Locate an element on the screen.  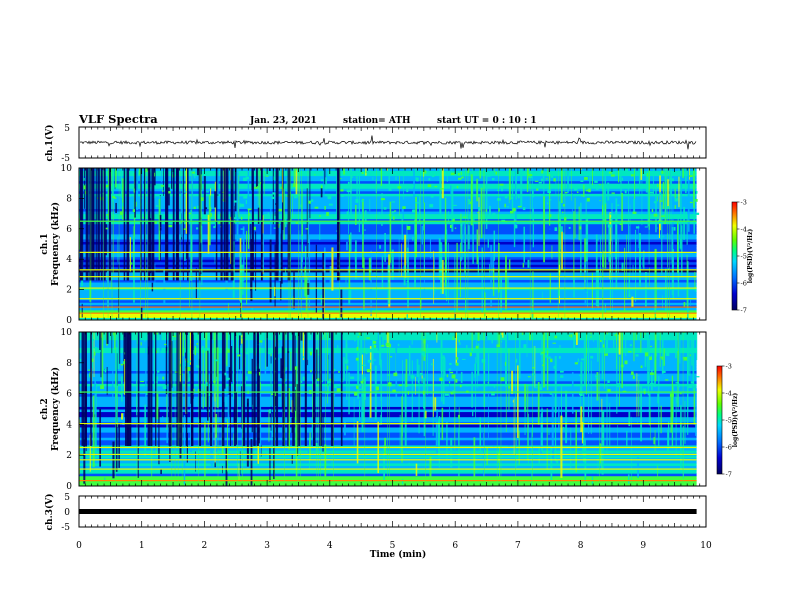
time-axis-label: Time (min) is located at coordinates (398, 554).